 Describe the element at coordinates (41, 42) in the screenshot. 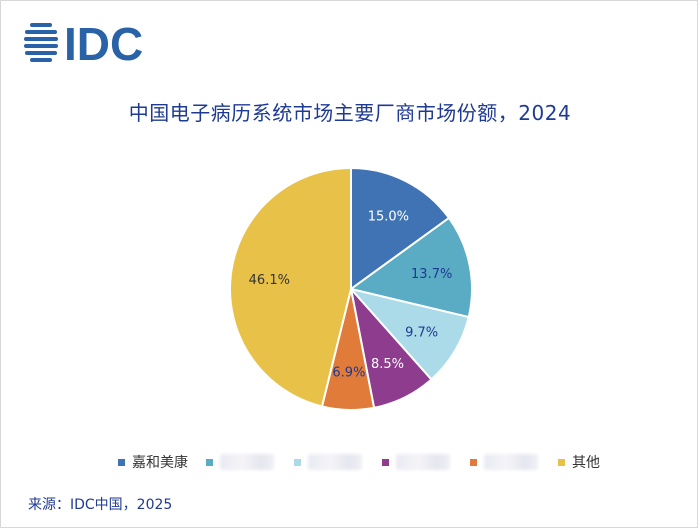

I see `globe-icon` at that location.